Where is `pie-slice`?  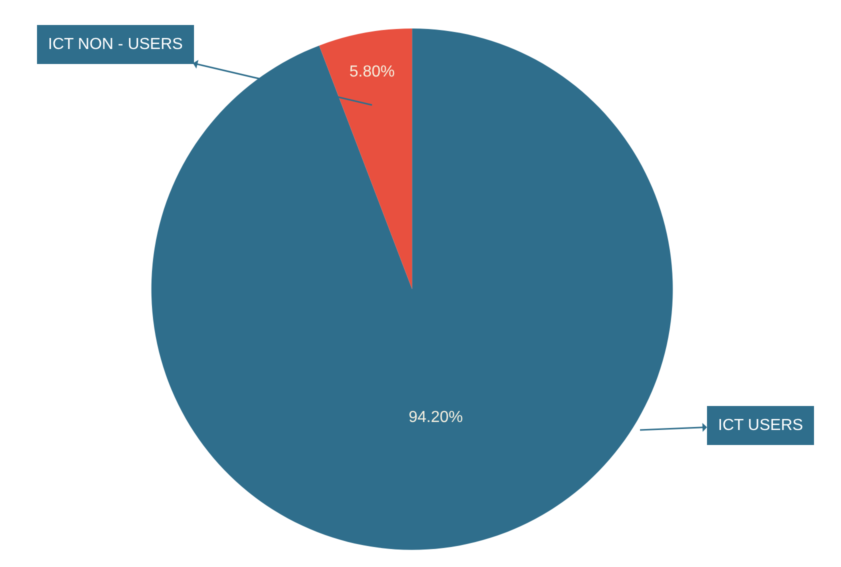 pie-slice is located at coordinates (365, 159).